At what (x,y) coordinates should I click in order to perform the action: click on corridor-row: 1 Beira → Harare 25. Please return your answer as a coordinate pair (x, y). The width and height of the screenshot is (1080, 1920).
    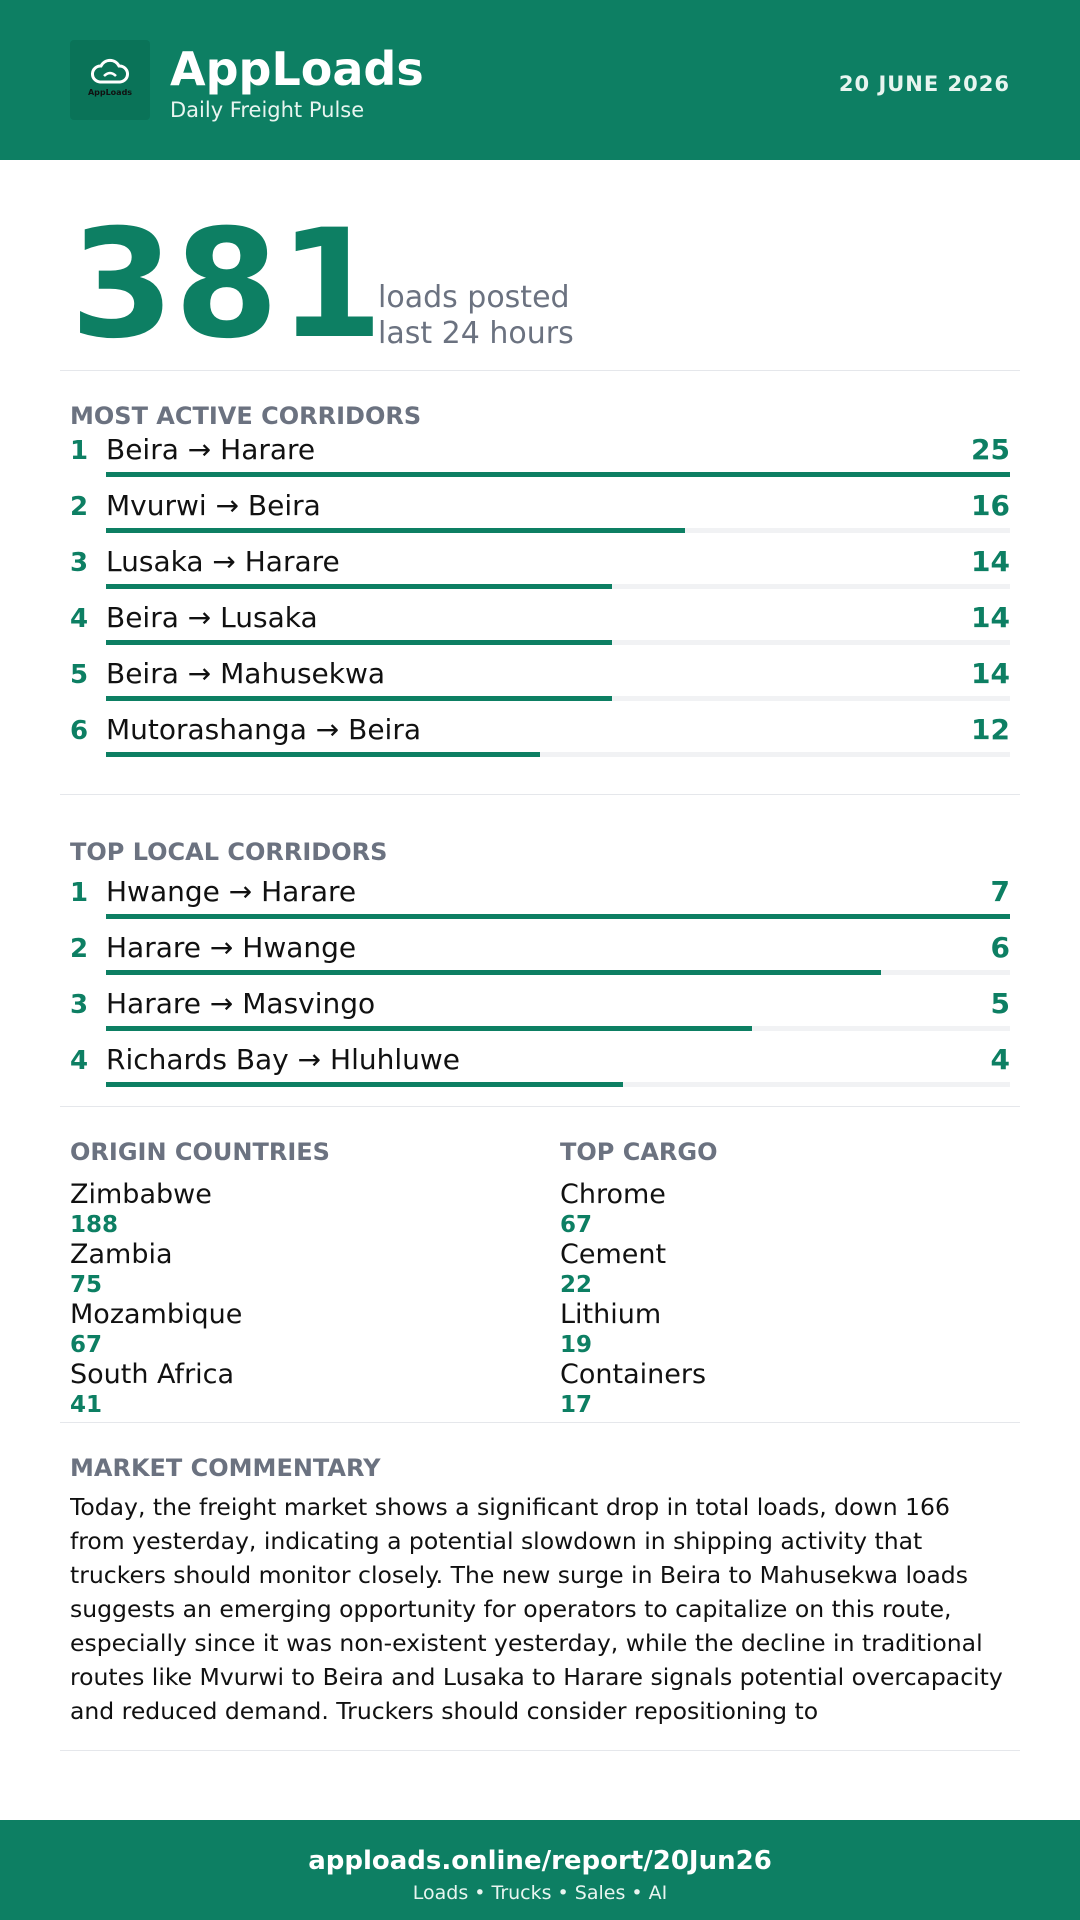
    Looking at the image, I should click on (540, 463).